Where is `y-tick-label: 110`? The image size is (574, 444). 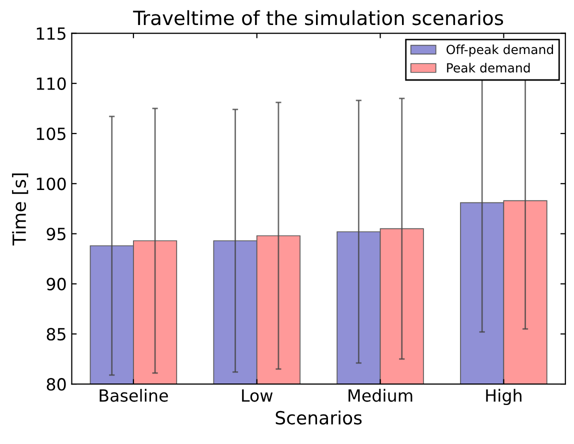
y-tick-label: 110 is located at coordinates (51, 83).